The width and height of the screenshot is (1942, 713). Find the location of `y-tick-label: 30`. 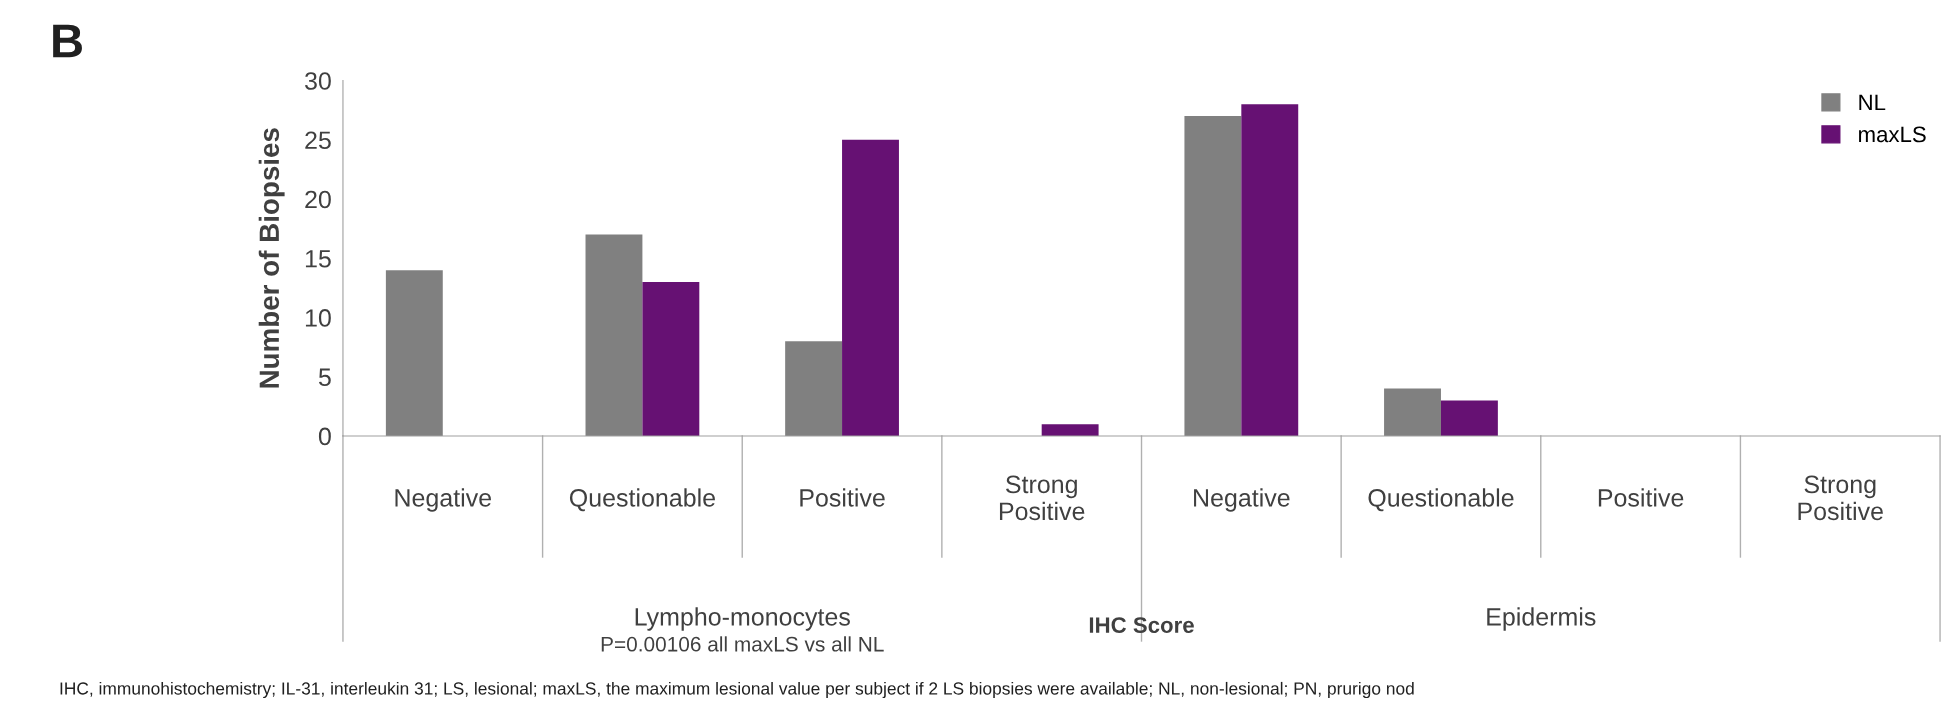

y-tick-label: 30 is located at coordinates (317, 81).